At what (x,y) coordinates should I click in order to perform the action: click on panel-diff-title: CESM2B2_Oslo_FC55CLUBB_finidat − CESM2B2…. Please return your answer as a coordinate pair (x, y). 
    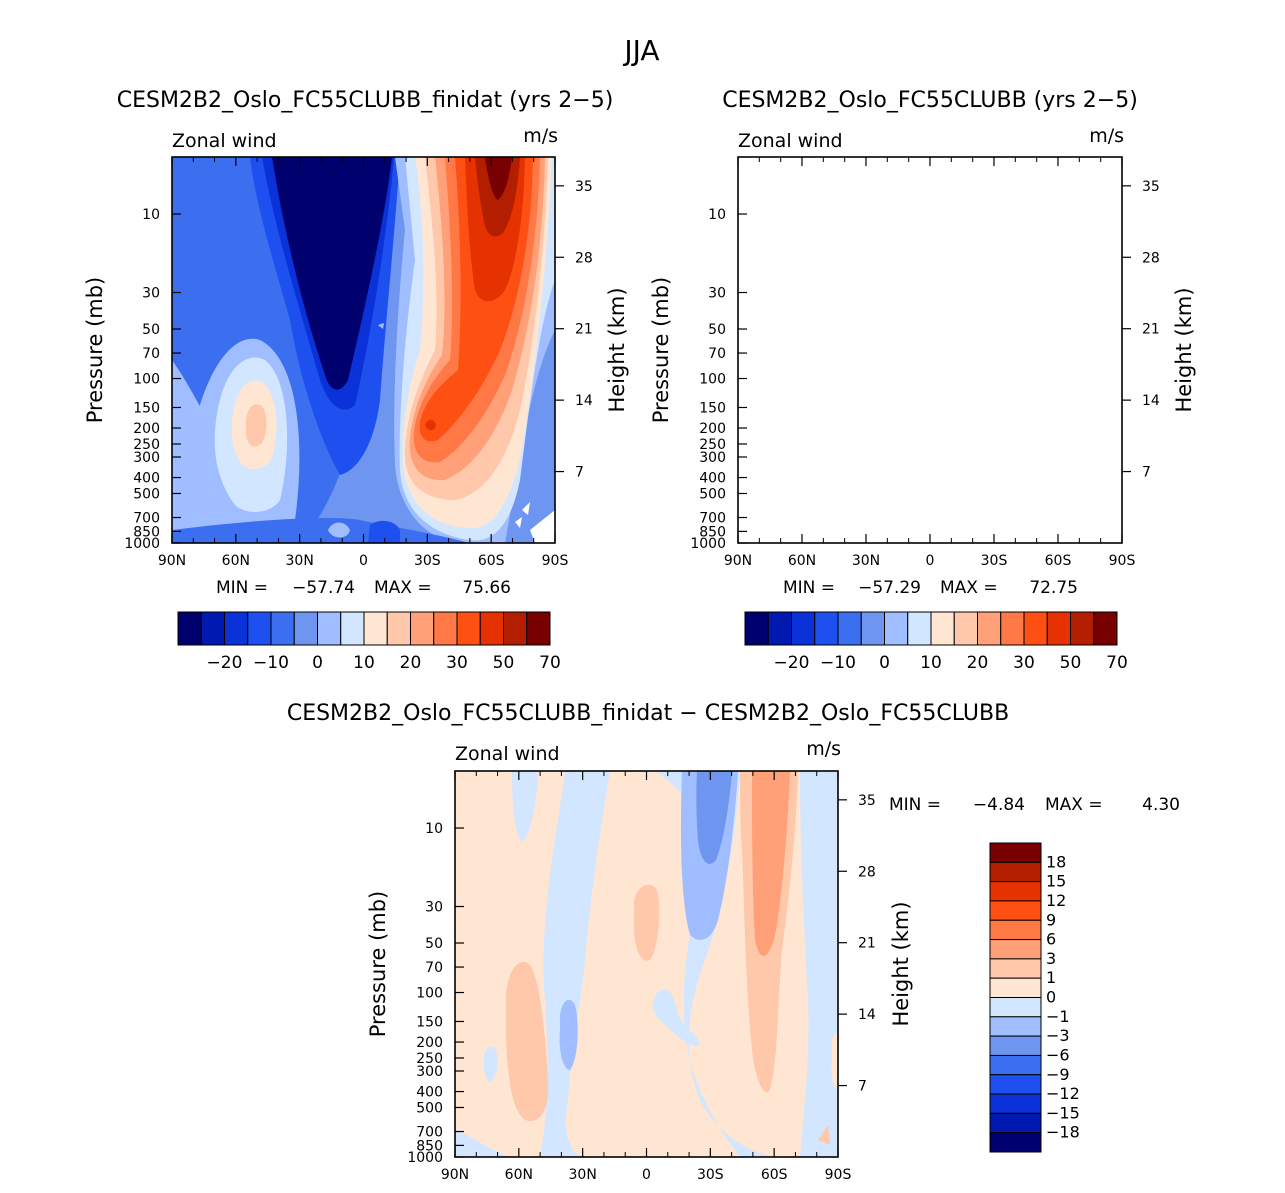
    Looking at the image, I should click on (648, 713).